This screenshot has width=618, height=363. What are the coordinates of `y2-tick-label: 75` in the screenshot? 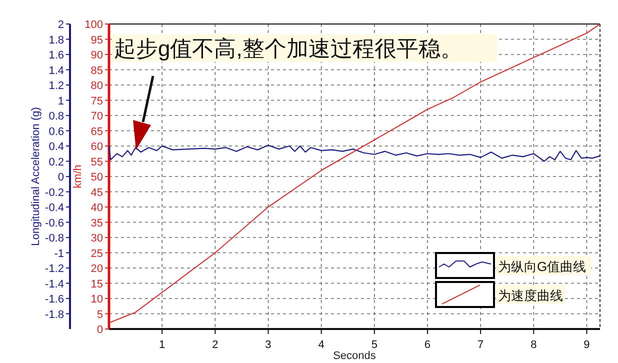 It's located at (96, 101).